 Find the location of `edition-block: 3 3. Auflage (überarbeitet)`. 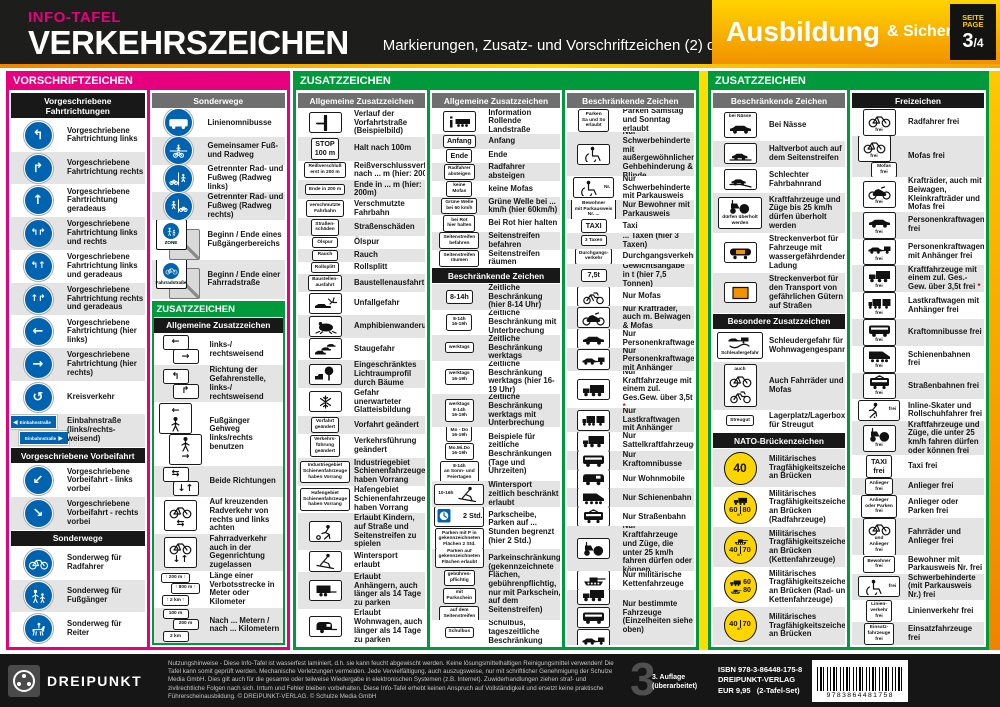

edition-block: 3 3. Auflage (überarbeitet) is located at coordinates (669, 679).